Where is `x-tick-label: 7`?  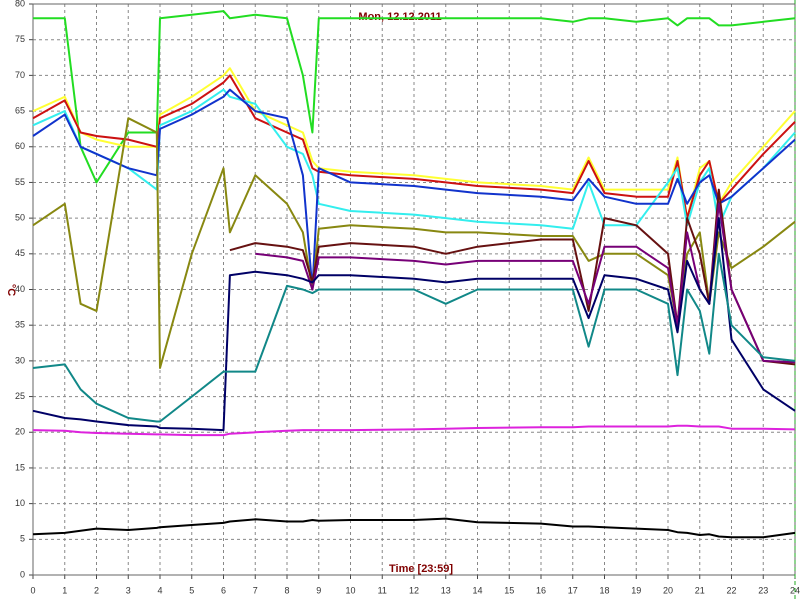 x-tick-label: 7 is located at coordinates (255, 590).